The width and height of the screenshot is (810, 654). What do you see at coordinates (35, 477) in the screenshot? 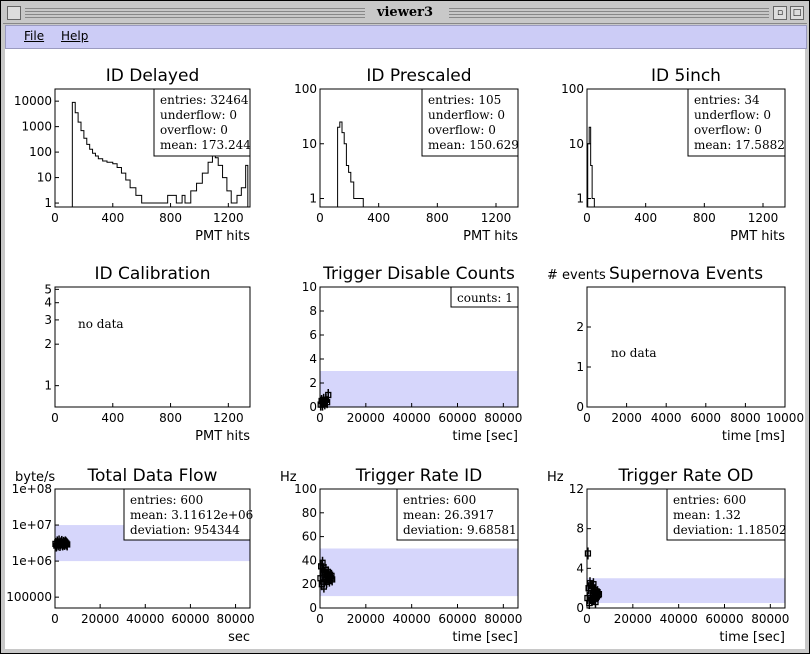
I see `plot-ylabel: byte/s` at bounding box center [35, 477].